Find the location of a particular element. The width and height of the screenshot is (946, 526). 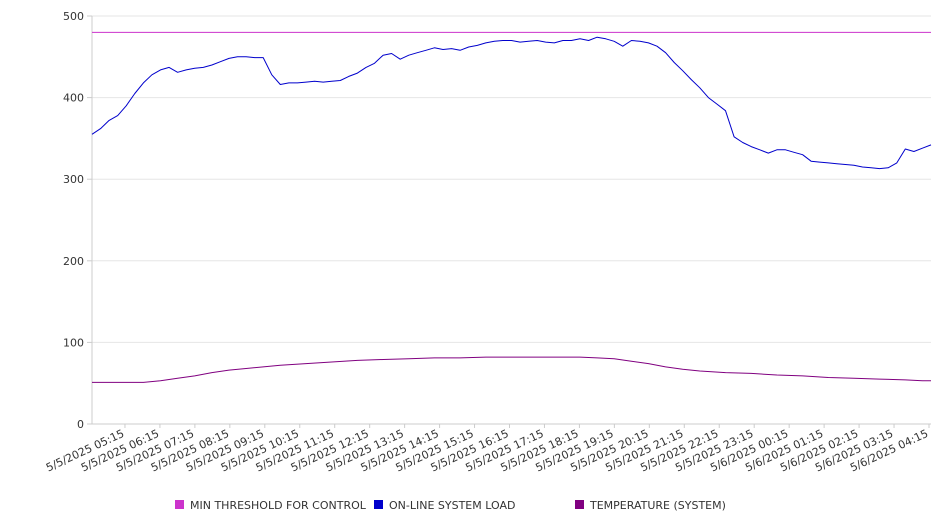

series-line-temperature is located at coordinates (511, 369).